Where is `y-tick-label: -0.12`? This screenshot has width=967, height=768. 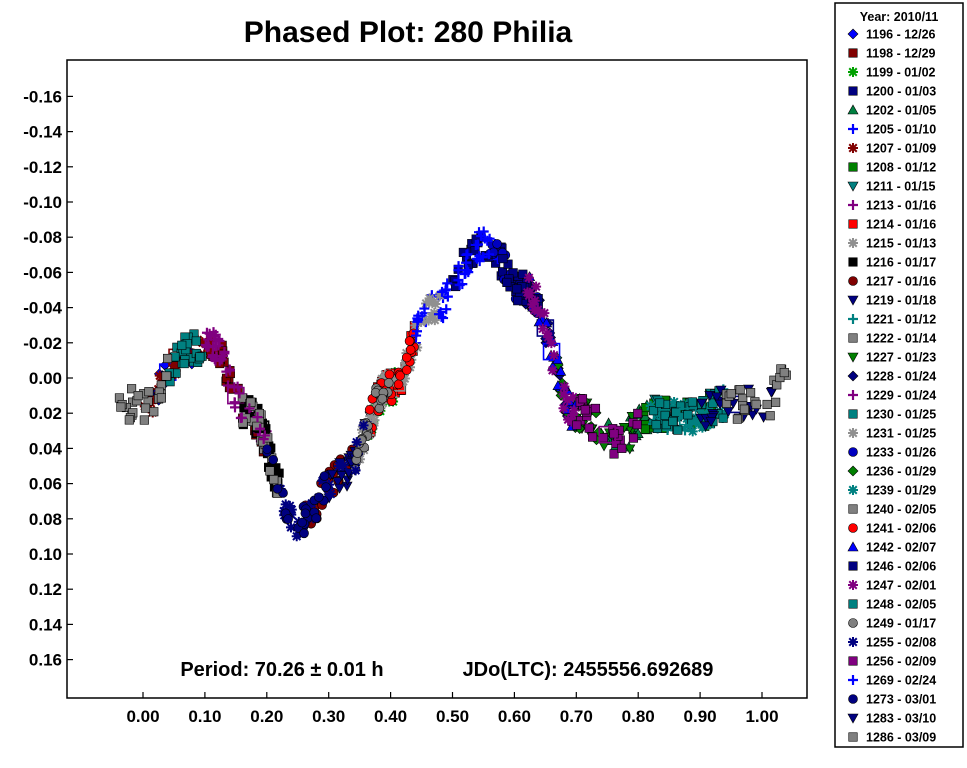
y-tick-label: -0.12 is located at coordinates (42, 167).